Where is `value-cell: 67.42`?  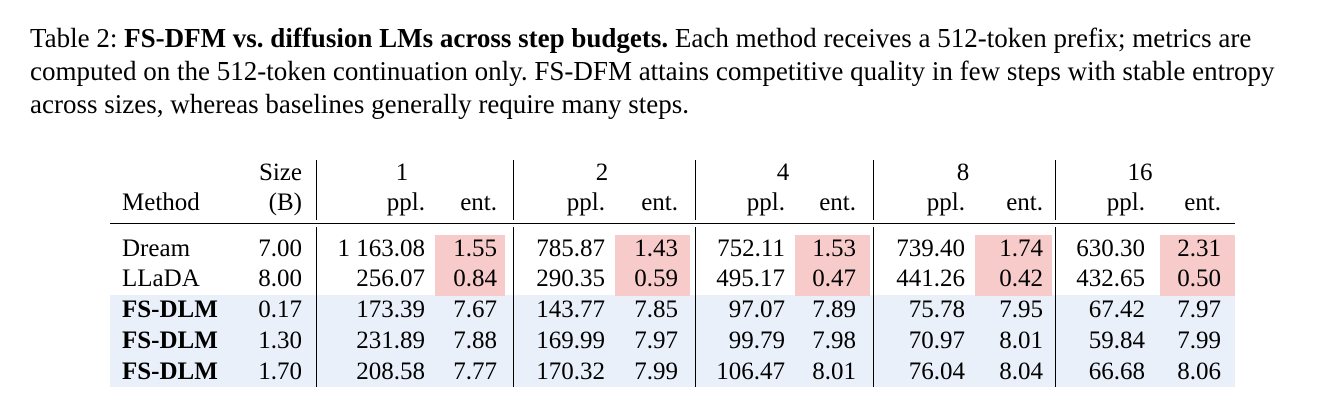 value-cell: 67.42 is located at coordinates (1116, 309).